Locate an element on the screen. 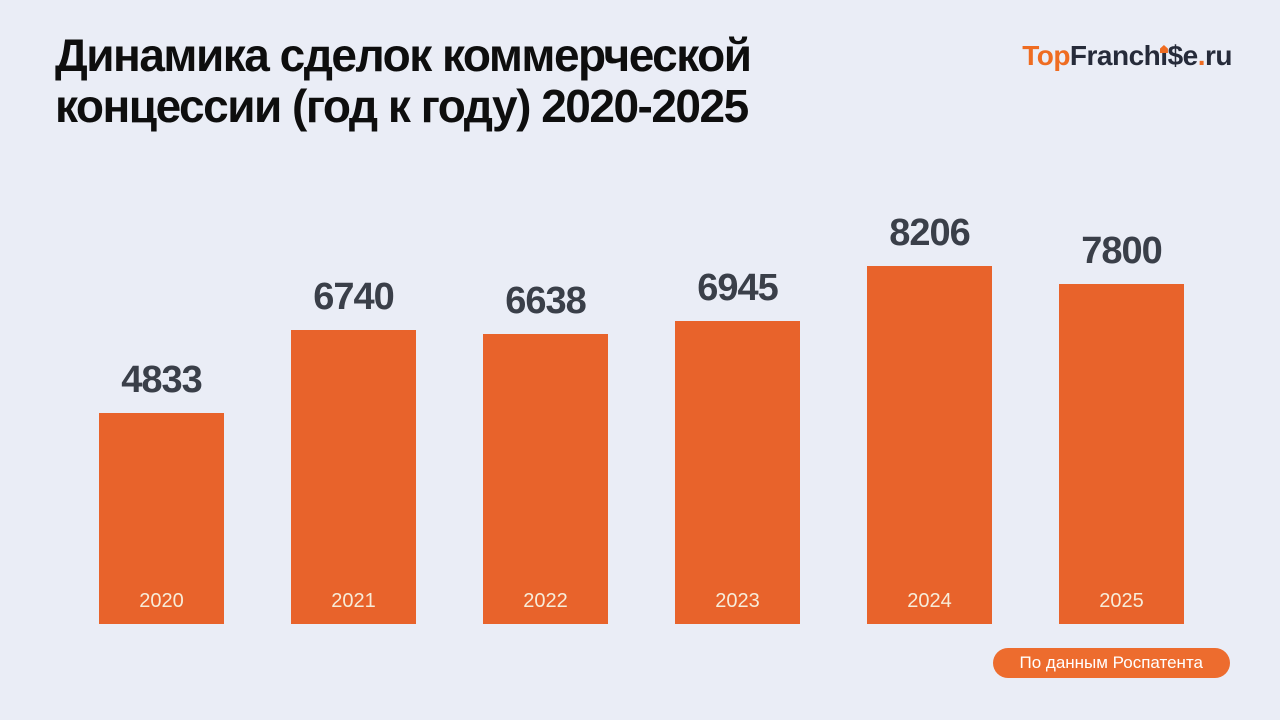 This screenshot has height=720, width=1280. bar-column-2020: 4833 2020 is located at coordinates (161, 492).